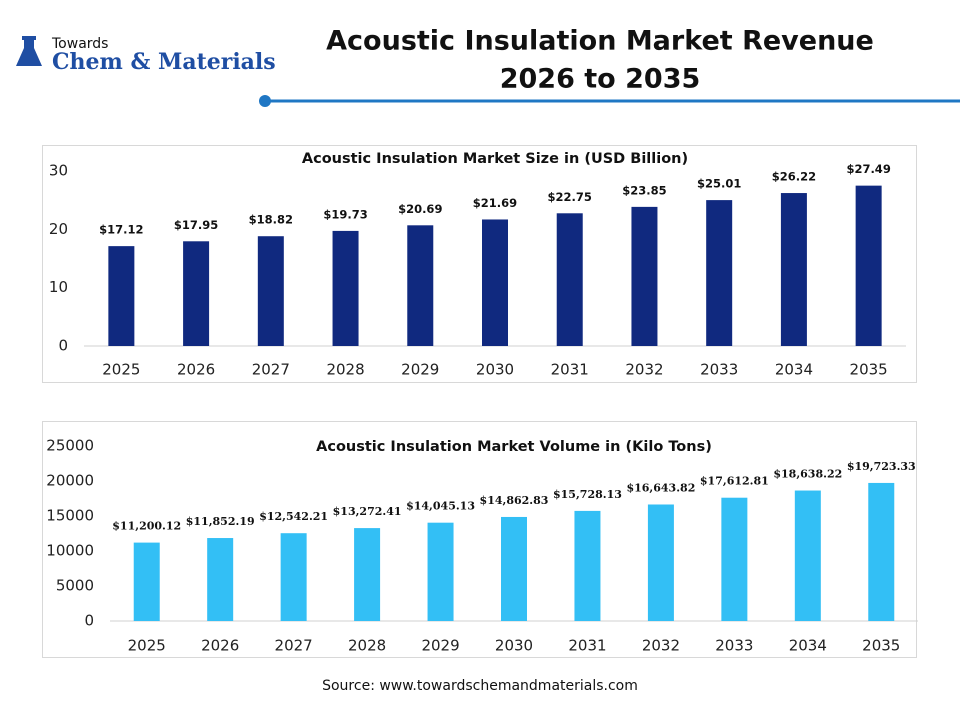 This screenshot has width=960, height=720. I want to click on value-label: $20.69, so click(420, 209).